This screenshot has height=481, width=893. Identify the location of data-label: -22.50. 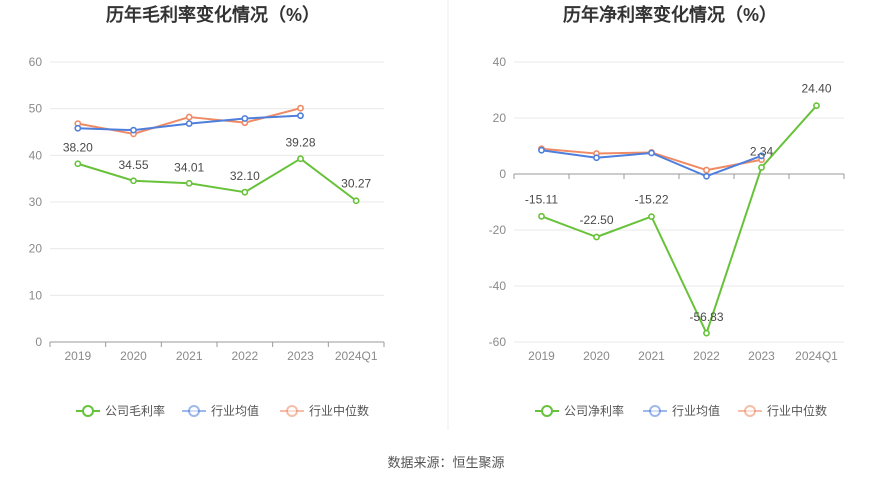
(596, 220).